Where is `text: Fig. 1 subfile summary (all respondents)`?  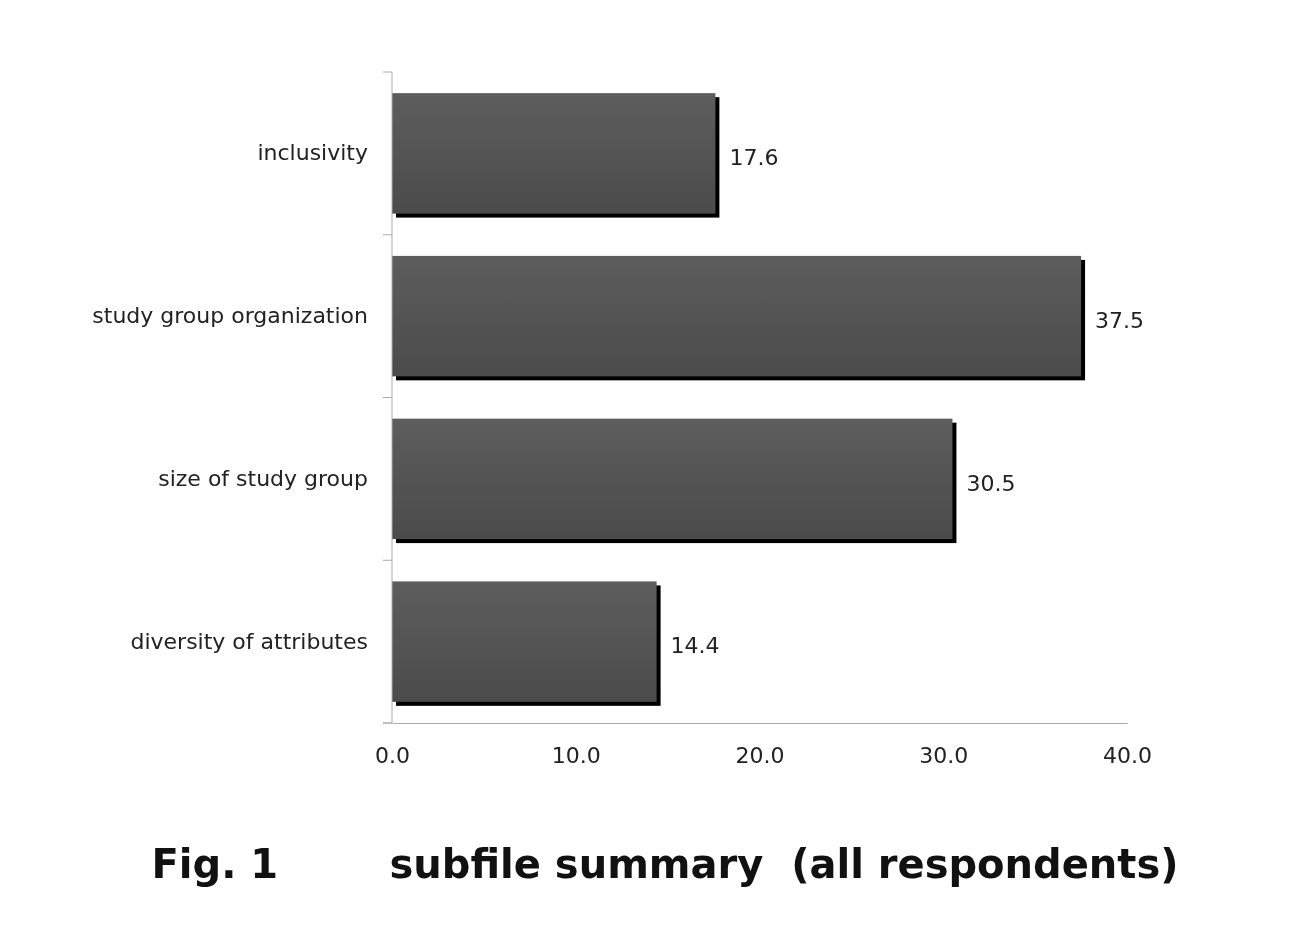
text: Fig. 1 subfile summary (all respondents) is located at coordinates (665, 864).